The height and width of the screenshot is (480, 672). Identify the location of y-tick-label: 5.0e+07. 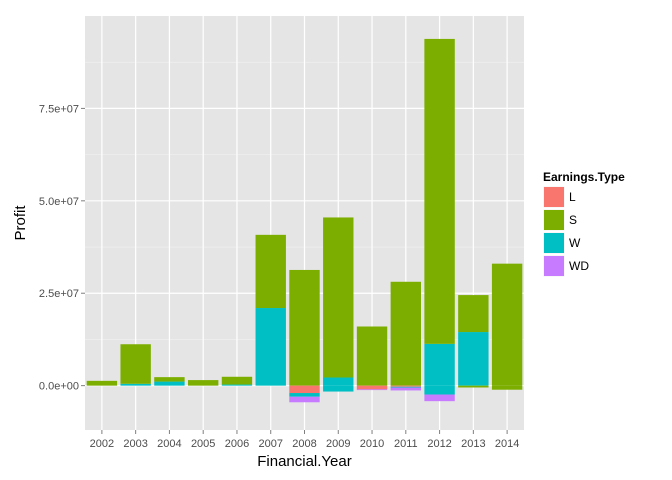
(59, 202).